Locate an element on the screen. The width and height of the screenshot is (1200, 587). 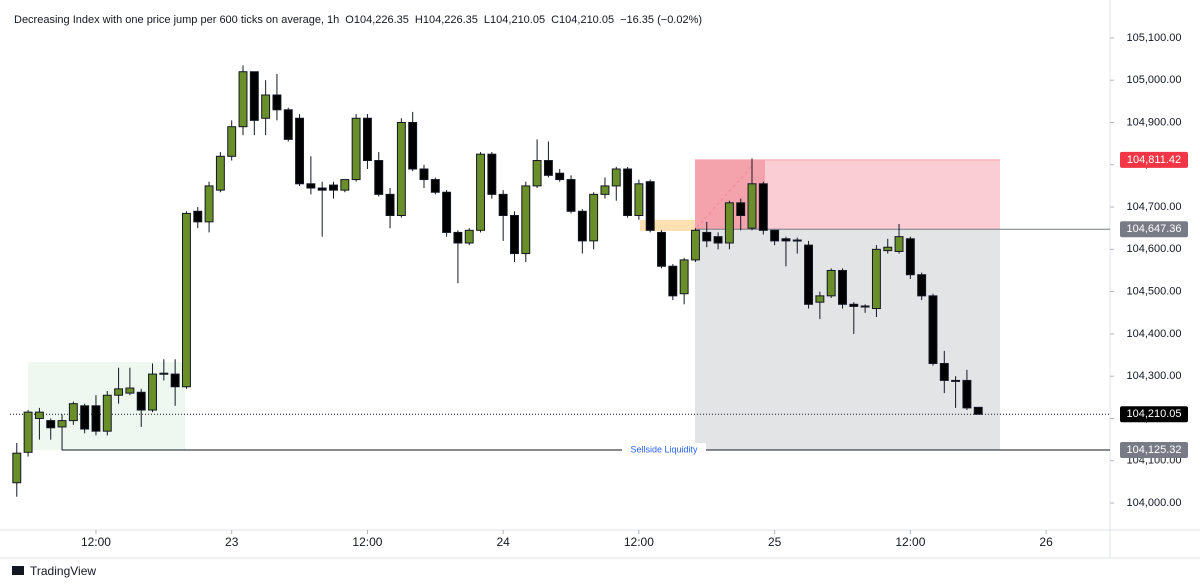
y-tick-label: 104,600.00 is located at coordinates (1153, 249).